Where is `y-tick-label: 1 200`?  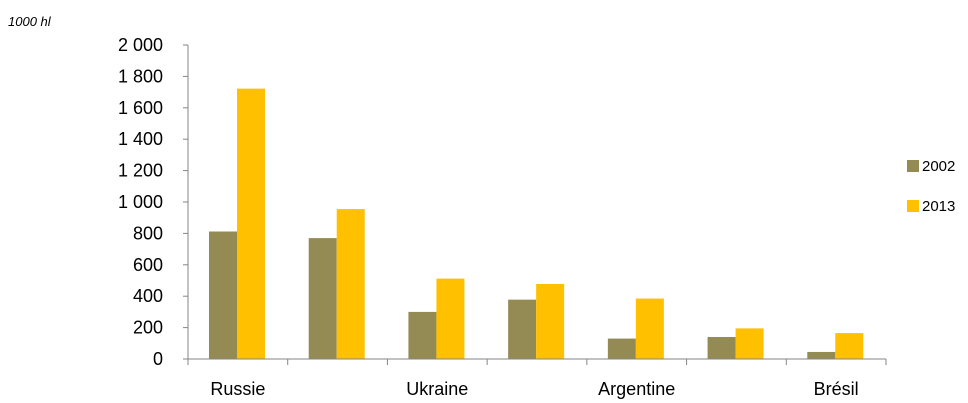 y-tick-label: 1 200 is located at coordinates (140, 171).